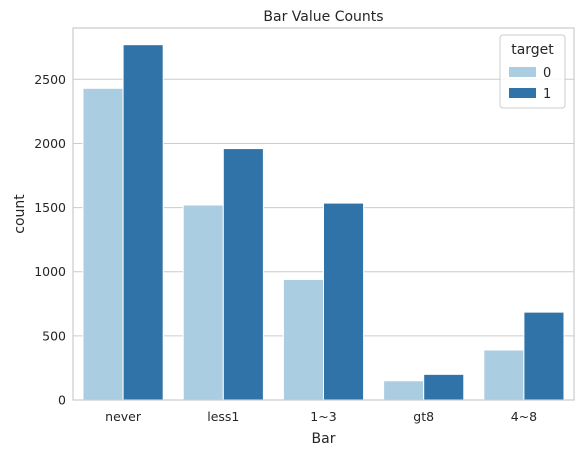  I want to click on x-tick-label: 1~3, so click(323, 416).